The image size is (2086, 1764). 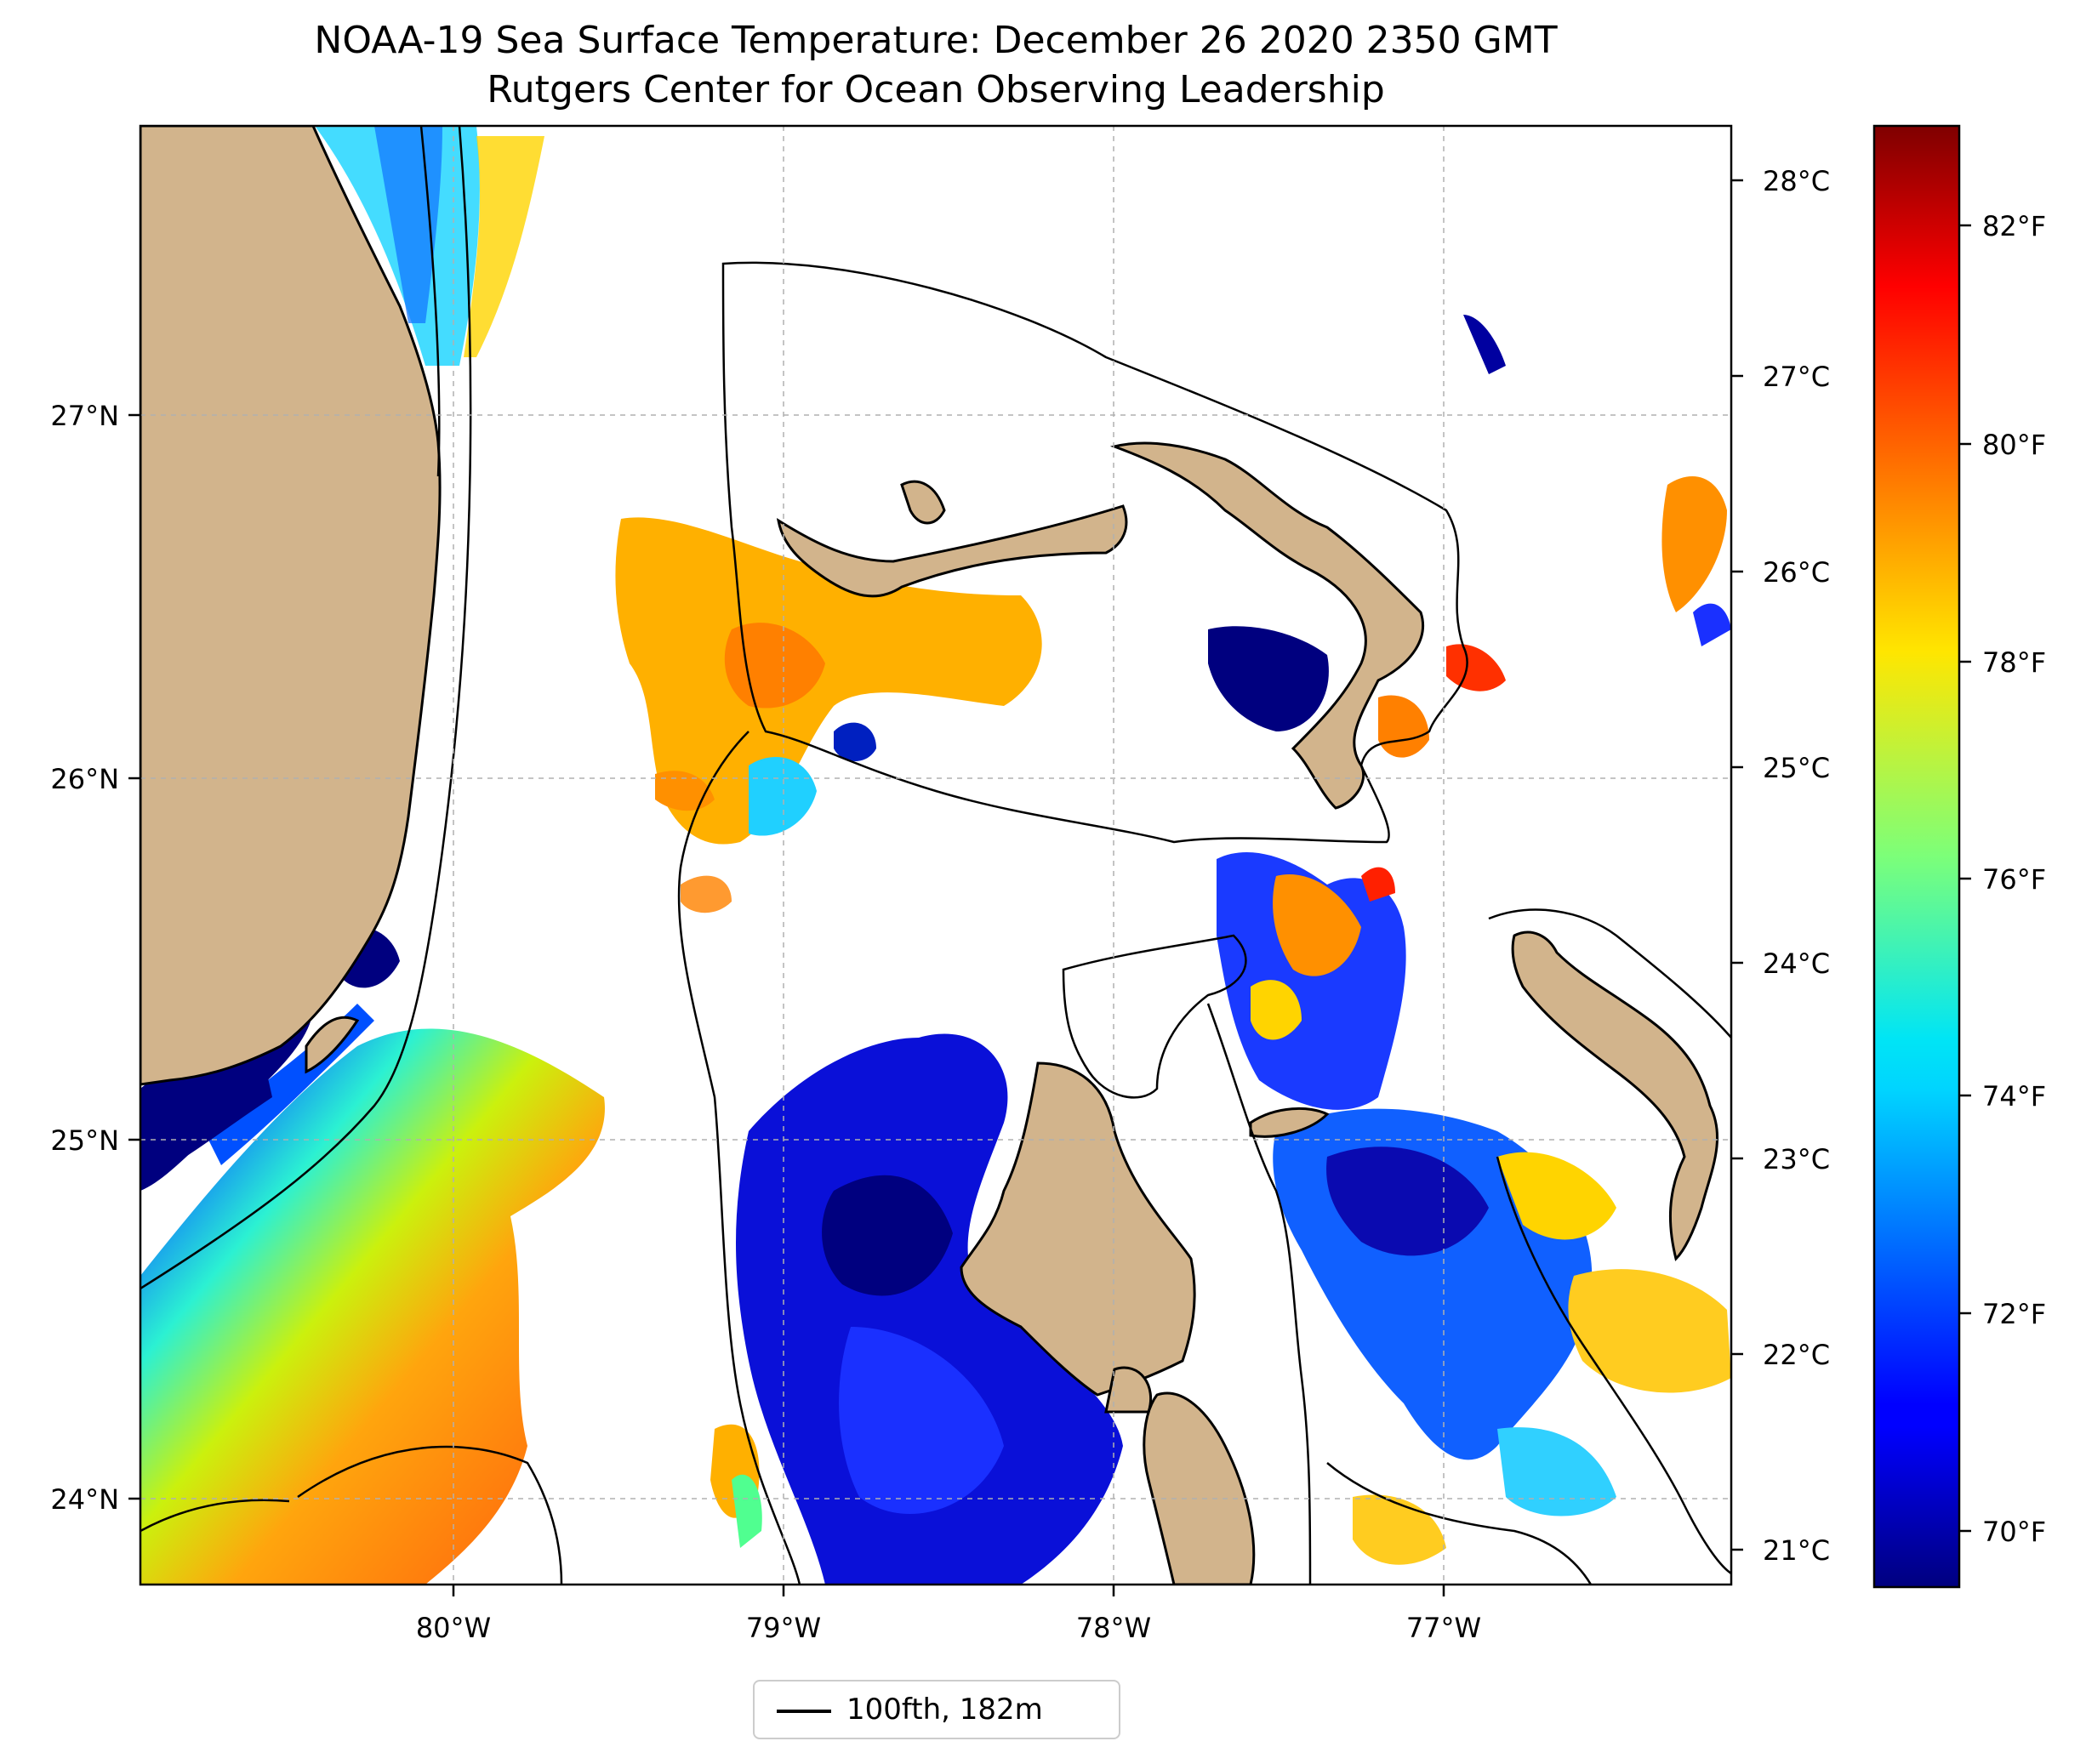 I want to click on fahrenheit-label-72: 72°F, so click(x=2014, y=1314).